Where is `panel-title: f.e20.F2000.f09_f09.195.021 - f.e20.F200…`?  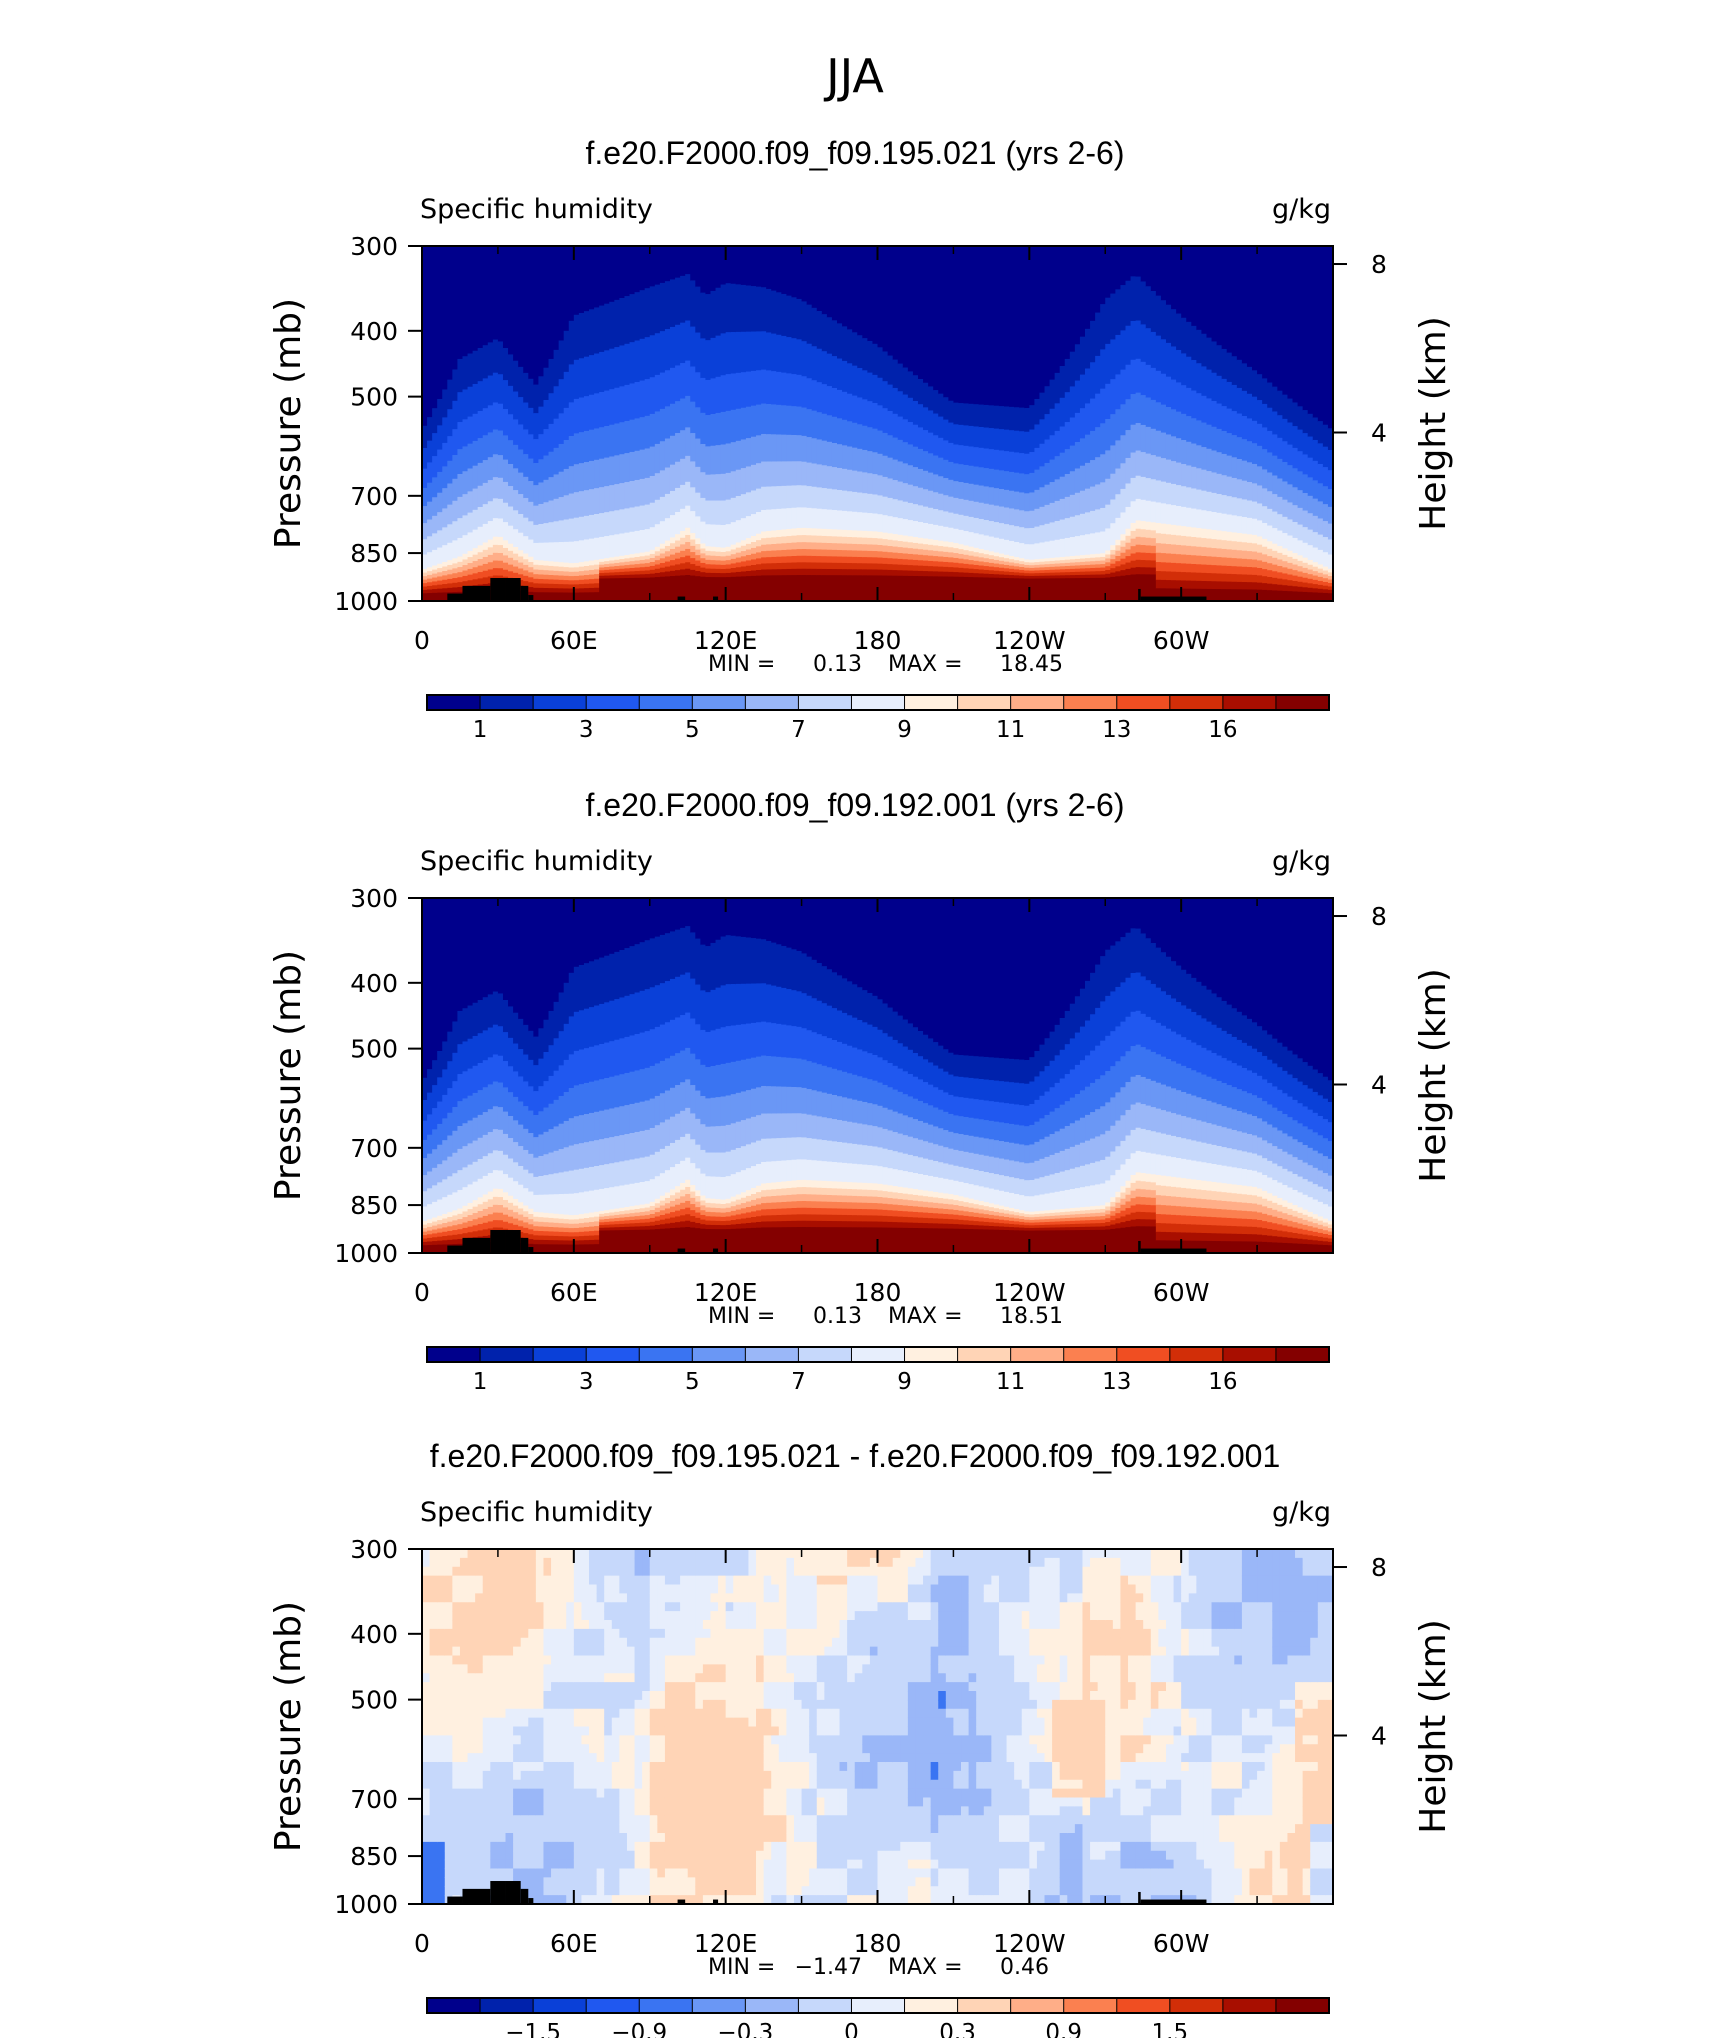
panel-title: f.e20.F2000.f09_f09.195.021 - f.e20.F200… is located at coordinates (855, 1456).